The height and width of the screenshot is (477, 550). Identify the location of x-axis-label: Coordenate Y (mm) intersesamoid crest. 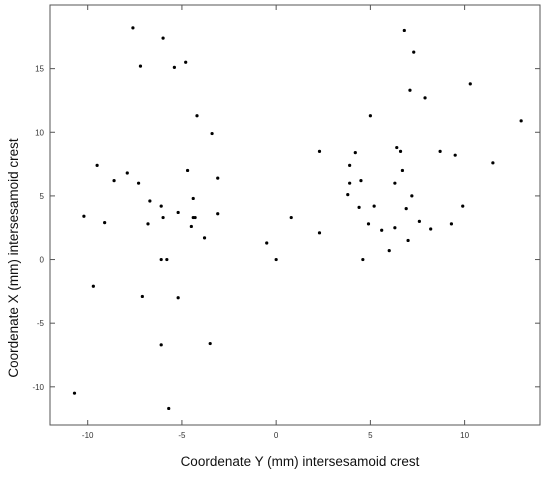
(300, 461).